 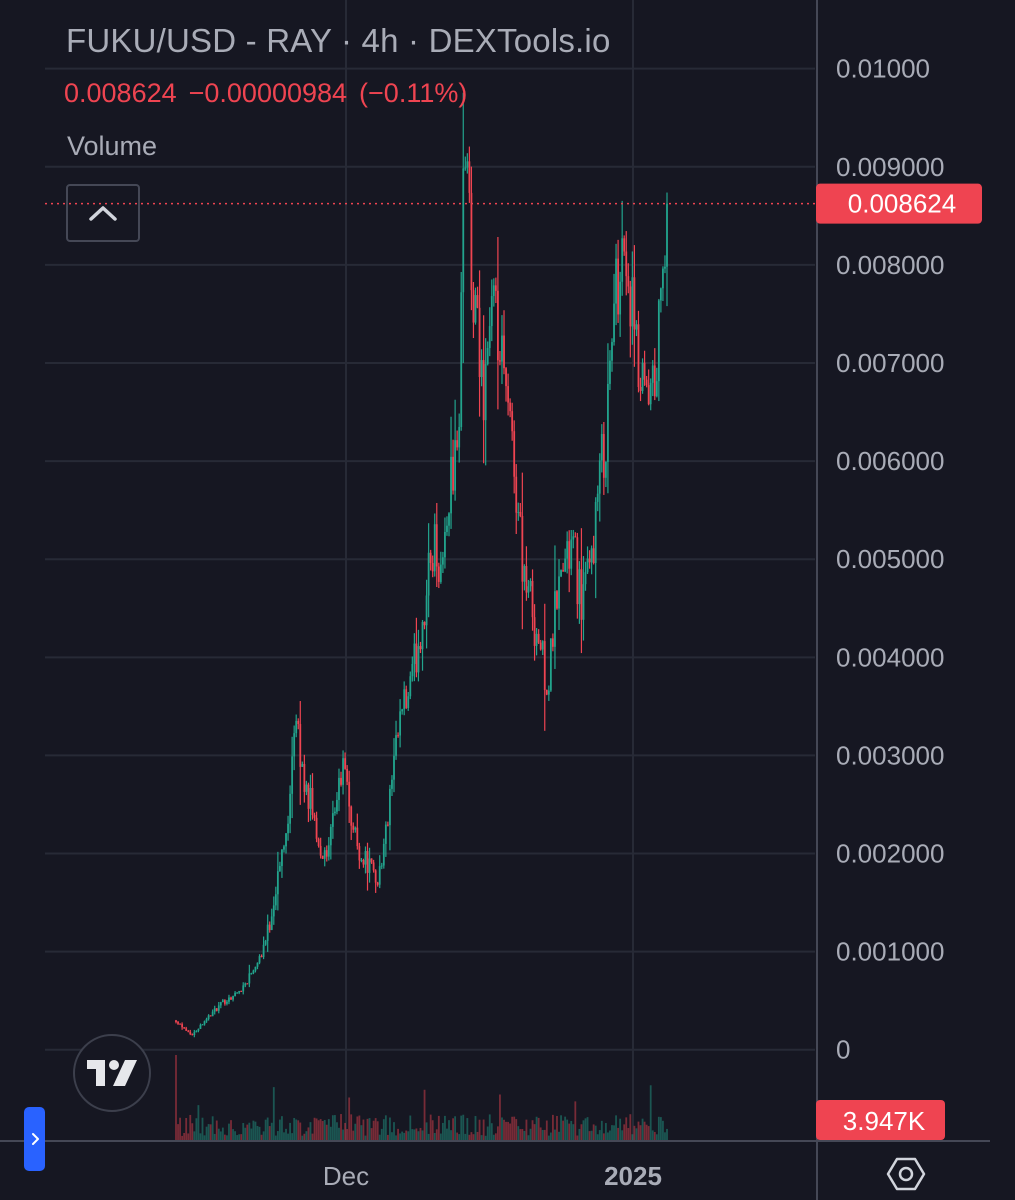 I want to click on tradingview-logo, so click(x=112, y=1073).